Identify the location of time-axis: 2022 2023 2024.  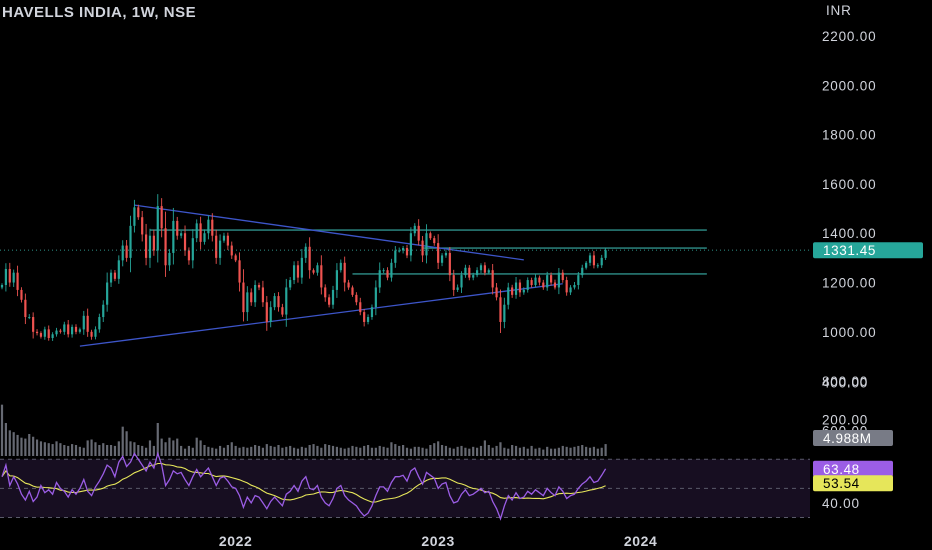
(438, 541).